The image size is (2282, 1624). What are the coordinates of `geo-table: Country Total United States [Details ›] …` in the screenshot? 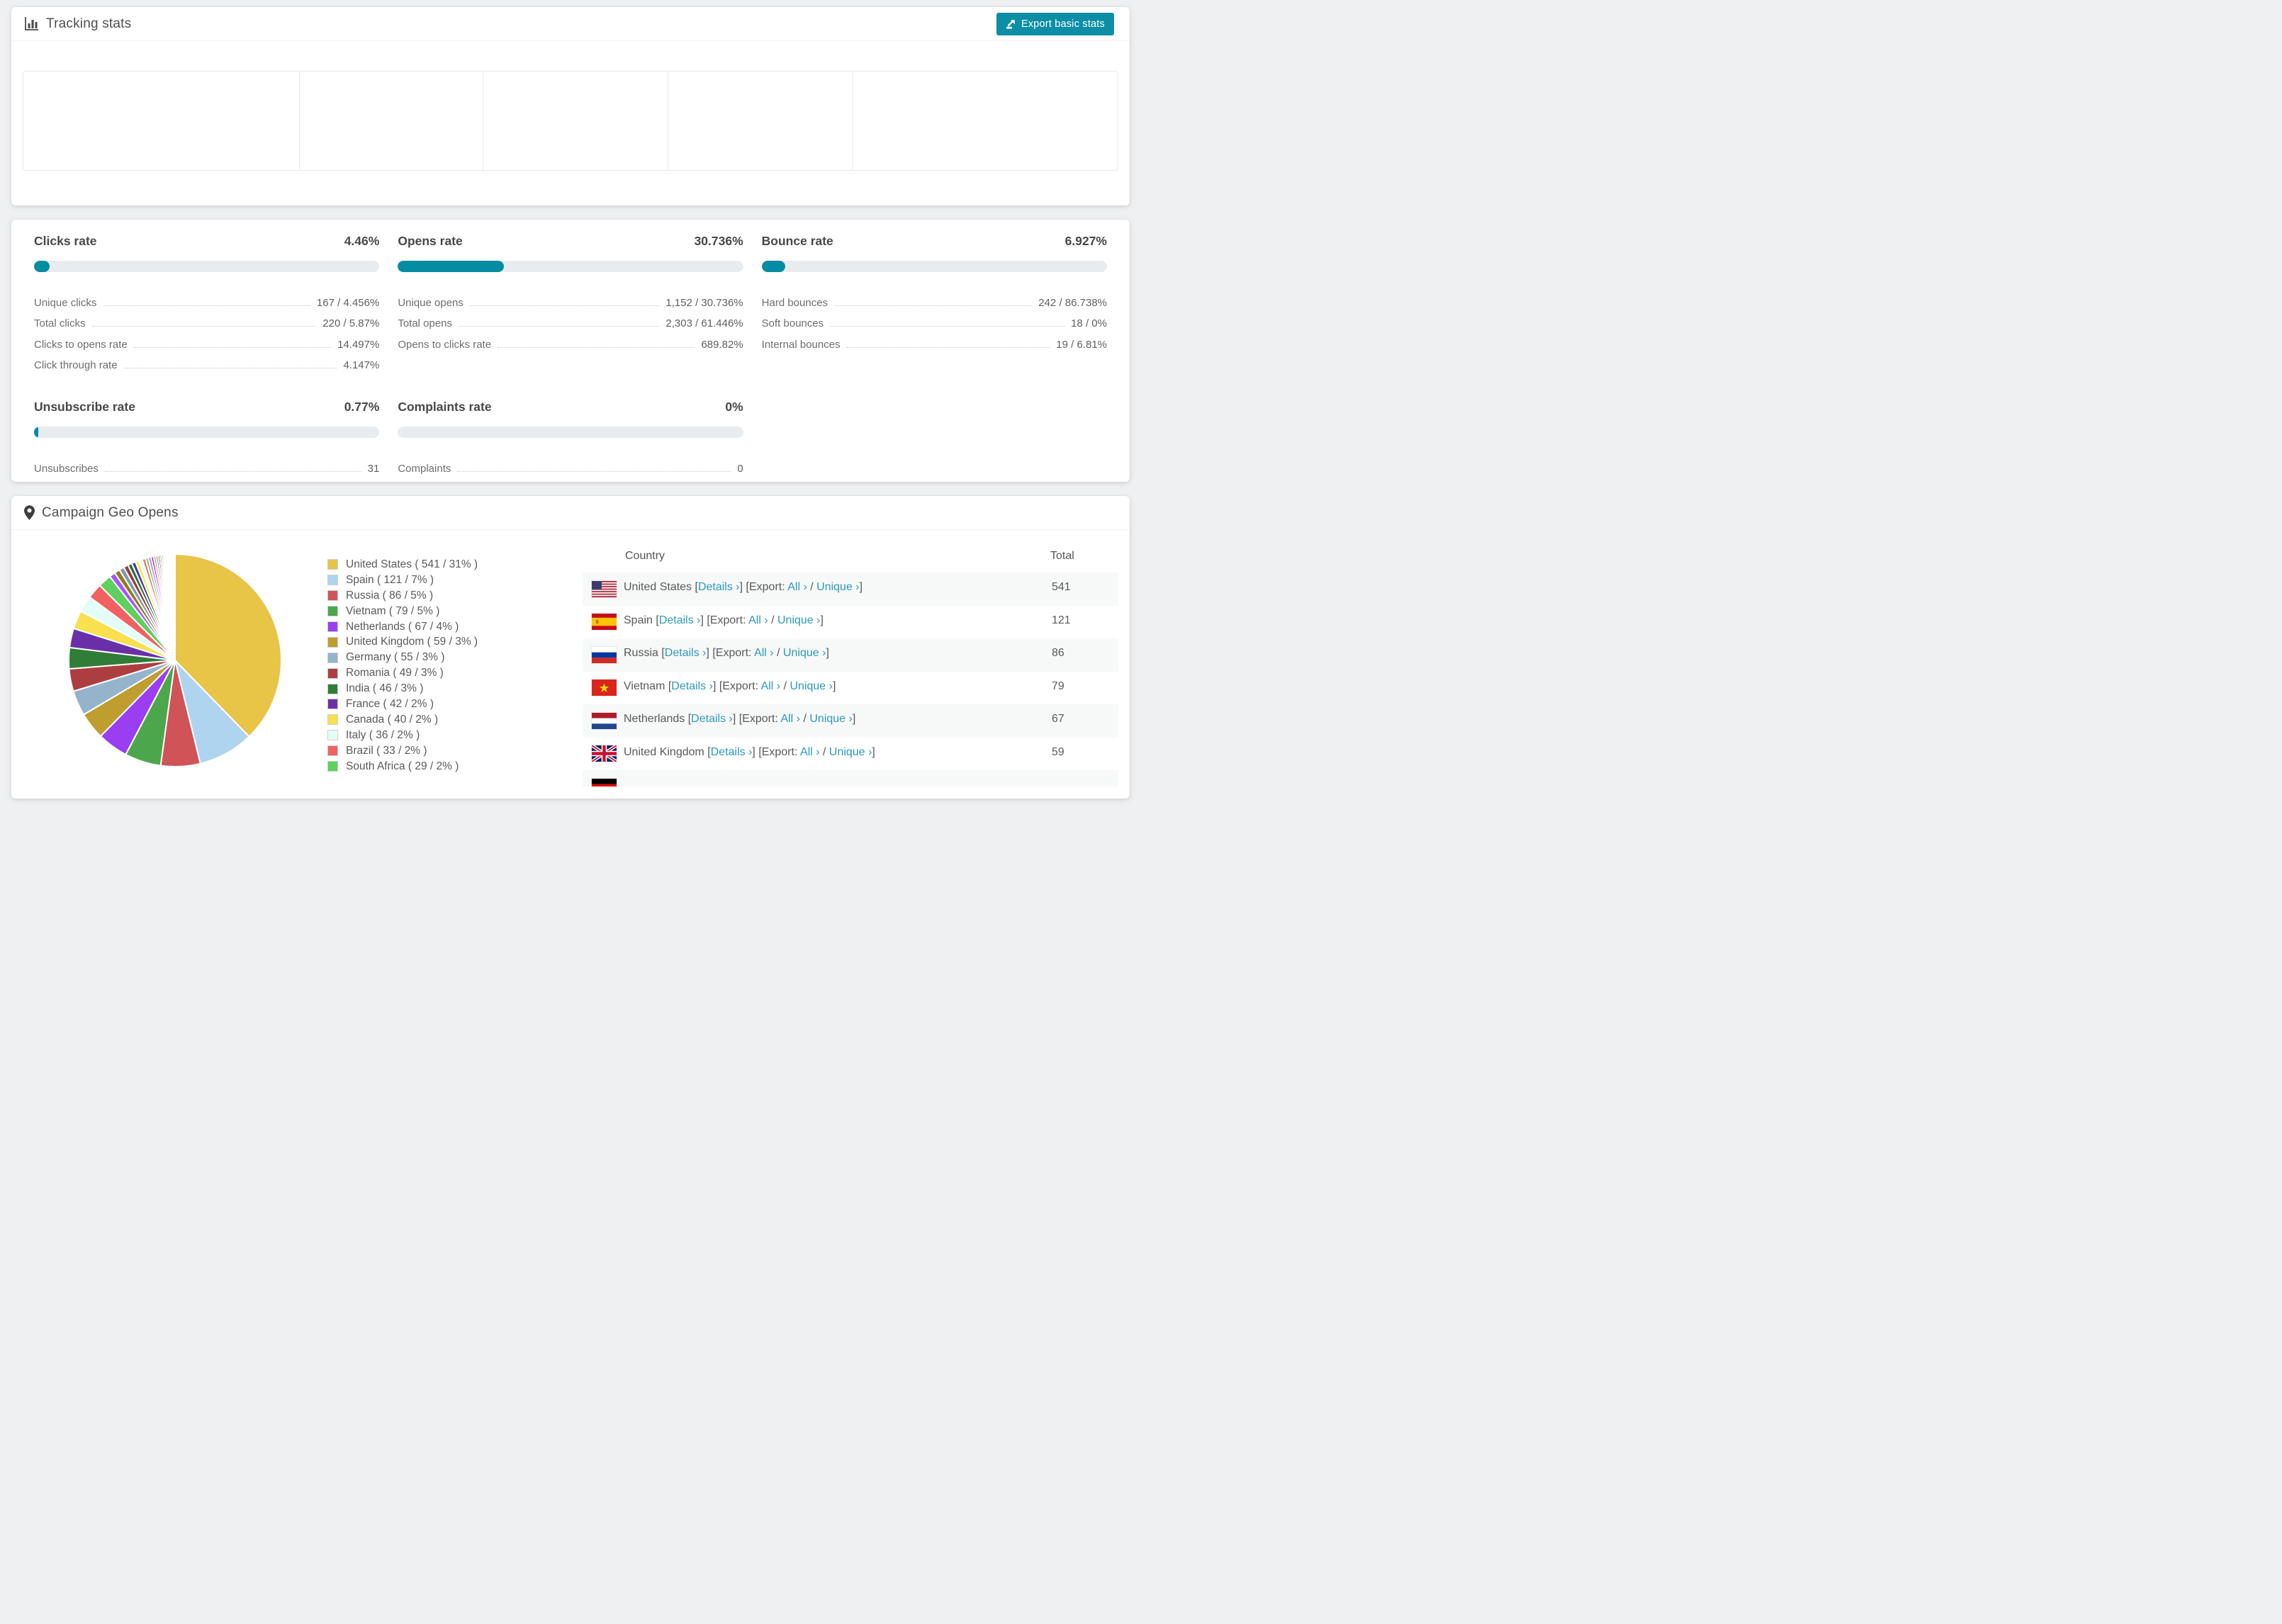 It's located at (851, 663).